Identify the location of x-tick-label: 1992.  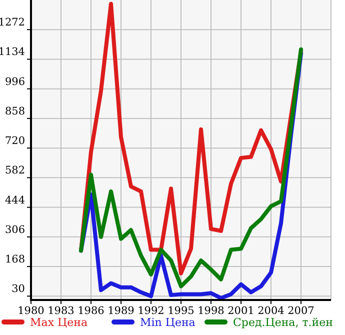
(151, 311).